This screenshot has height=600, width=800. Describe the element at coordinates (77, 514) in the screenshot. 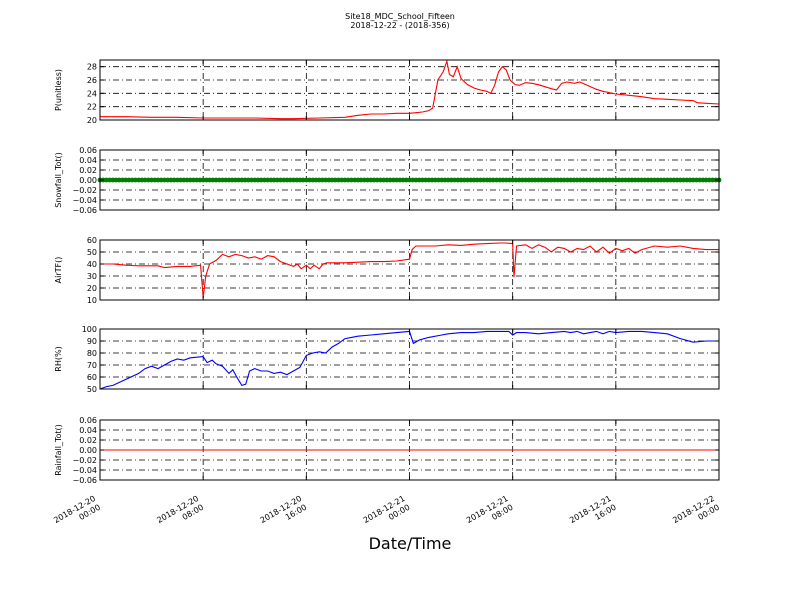

I see `x-tick-label: 2018-12-2000:00` at that location.